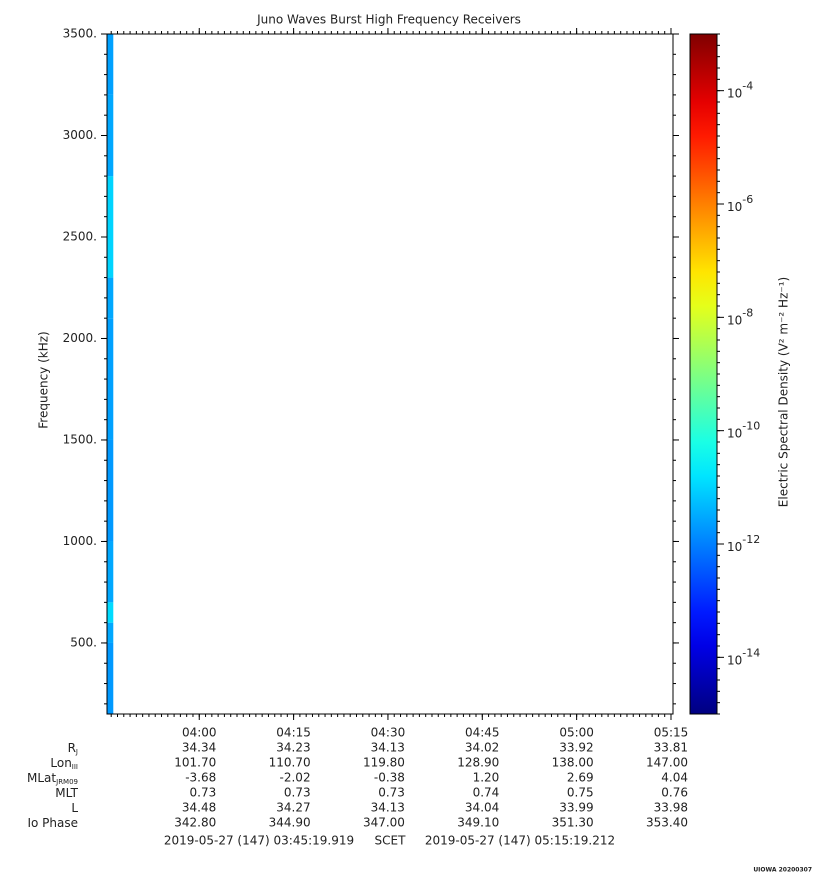 The image size is (815, 884). I want to click on colorbar-tick-exponent: -12, so click(751, 539).